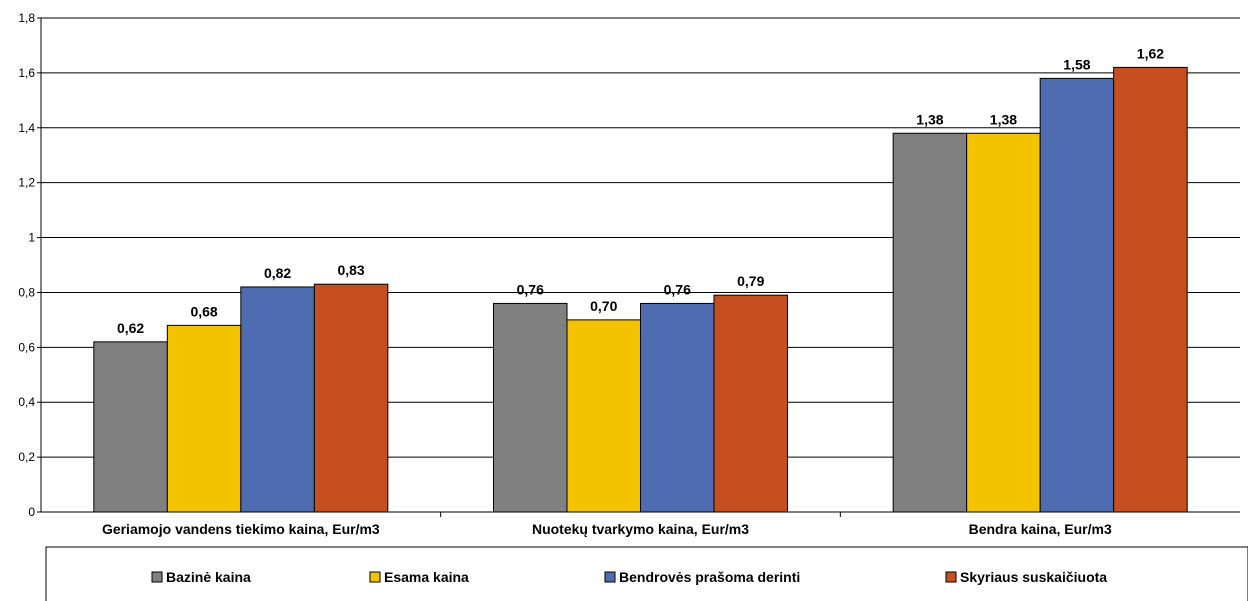  I want to click on y-tick-label: 0, so click(31, 512).